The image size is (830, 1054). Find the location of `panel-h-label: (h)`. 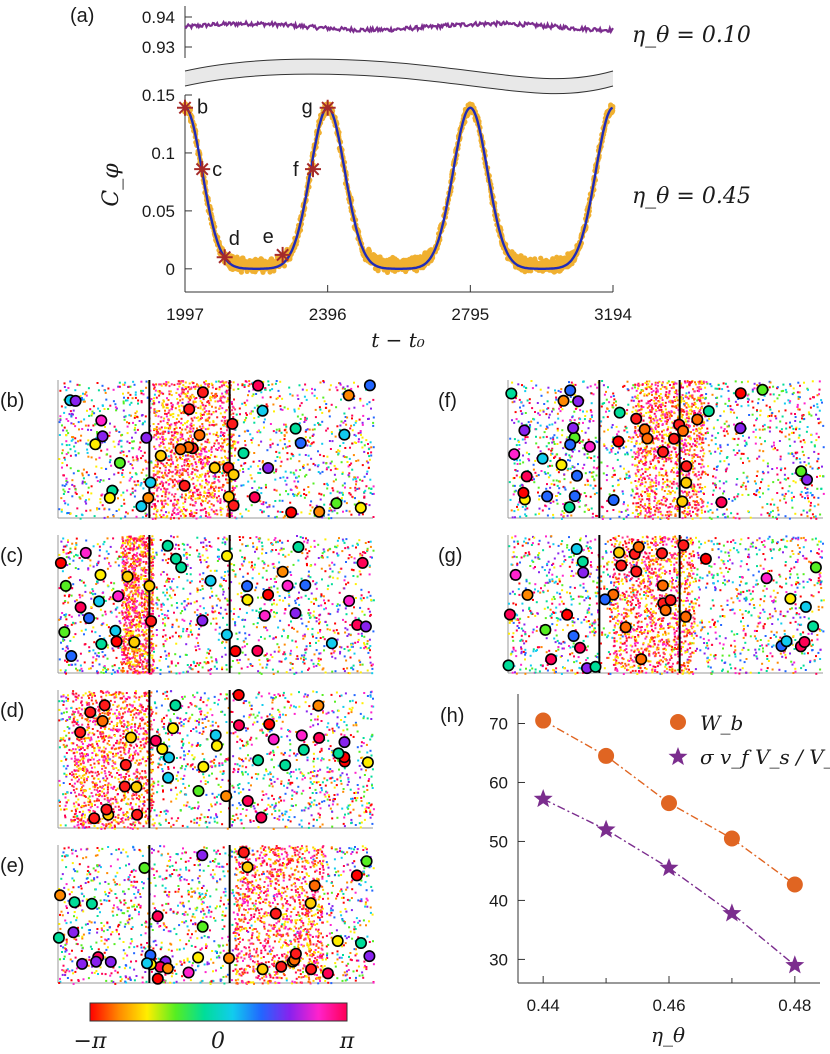

panel-h-label: (h) is located at coordinates (452, 716).